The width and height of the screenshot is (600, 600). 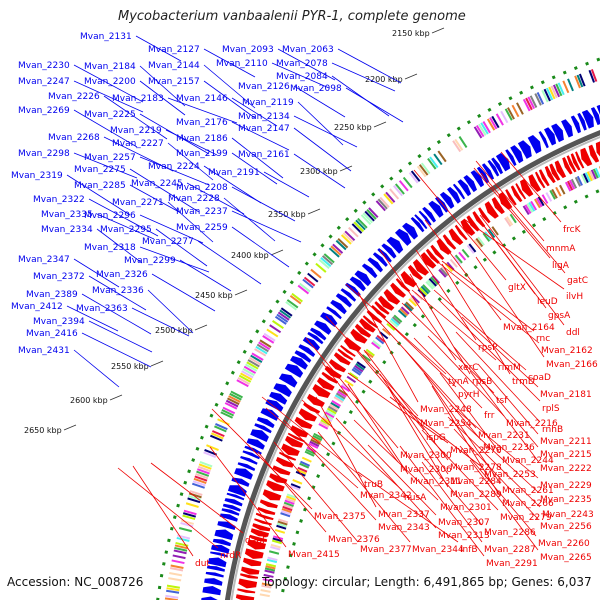 What do you see at coordinates (302, 64) in the screenshot?
I see `forward-gene-label: Mvan_2078` at bounding box center [302, 64].